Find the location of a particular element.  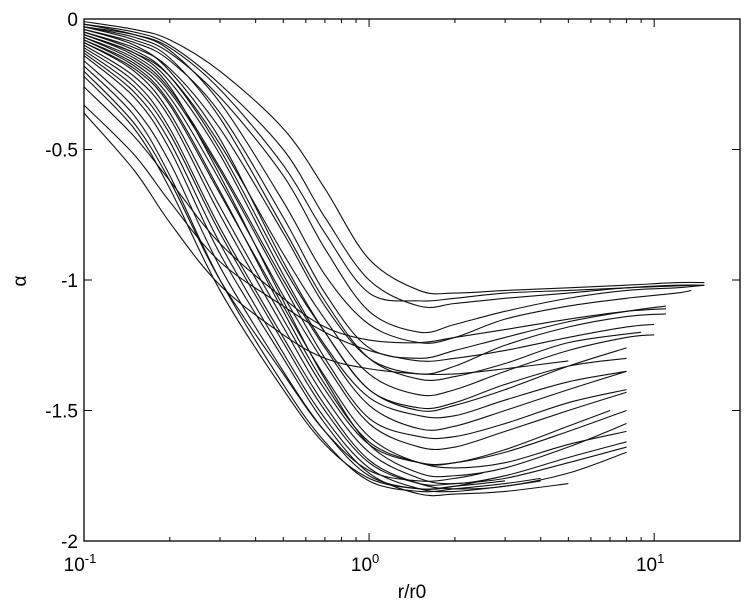

y-tick-label-1: -0.5 is located at coordinates (61, 151).